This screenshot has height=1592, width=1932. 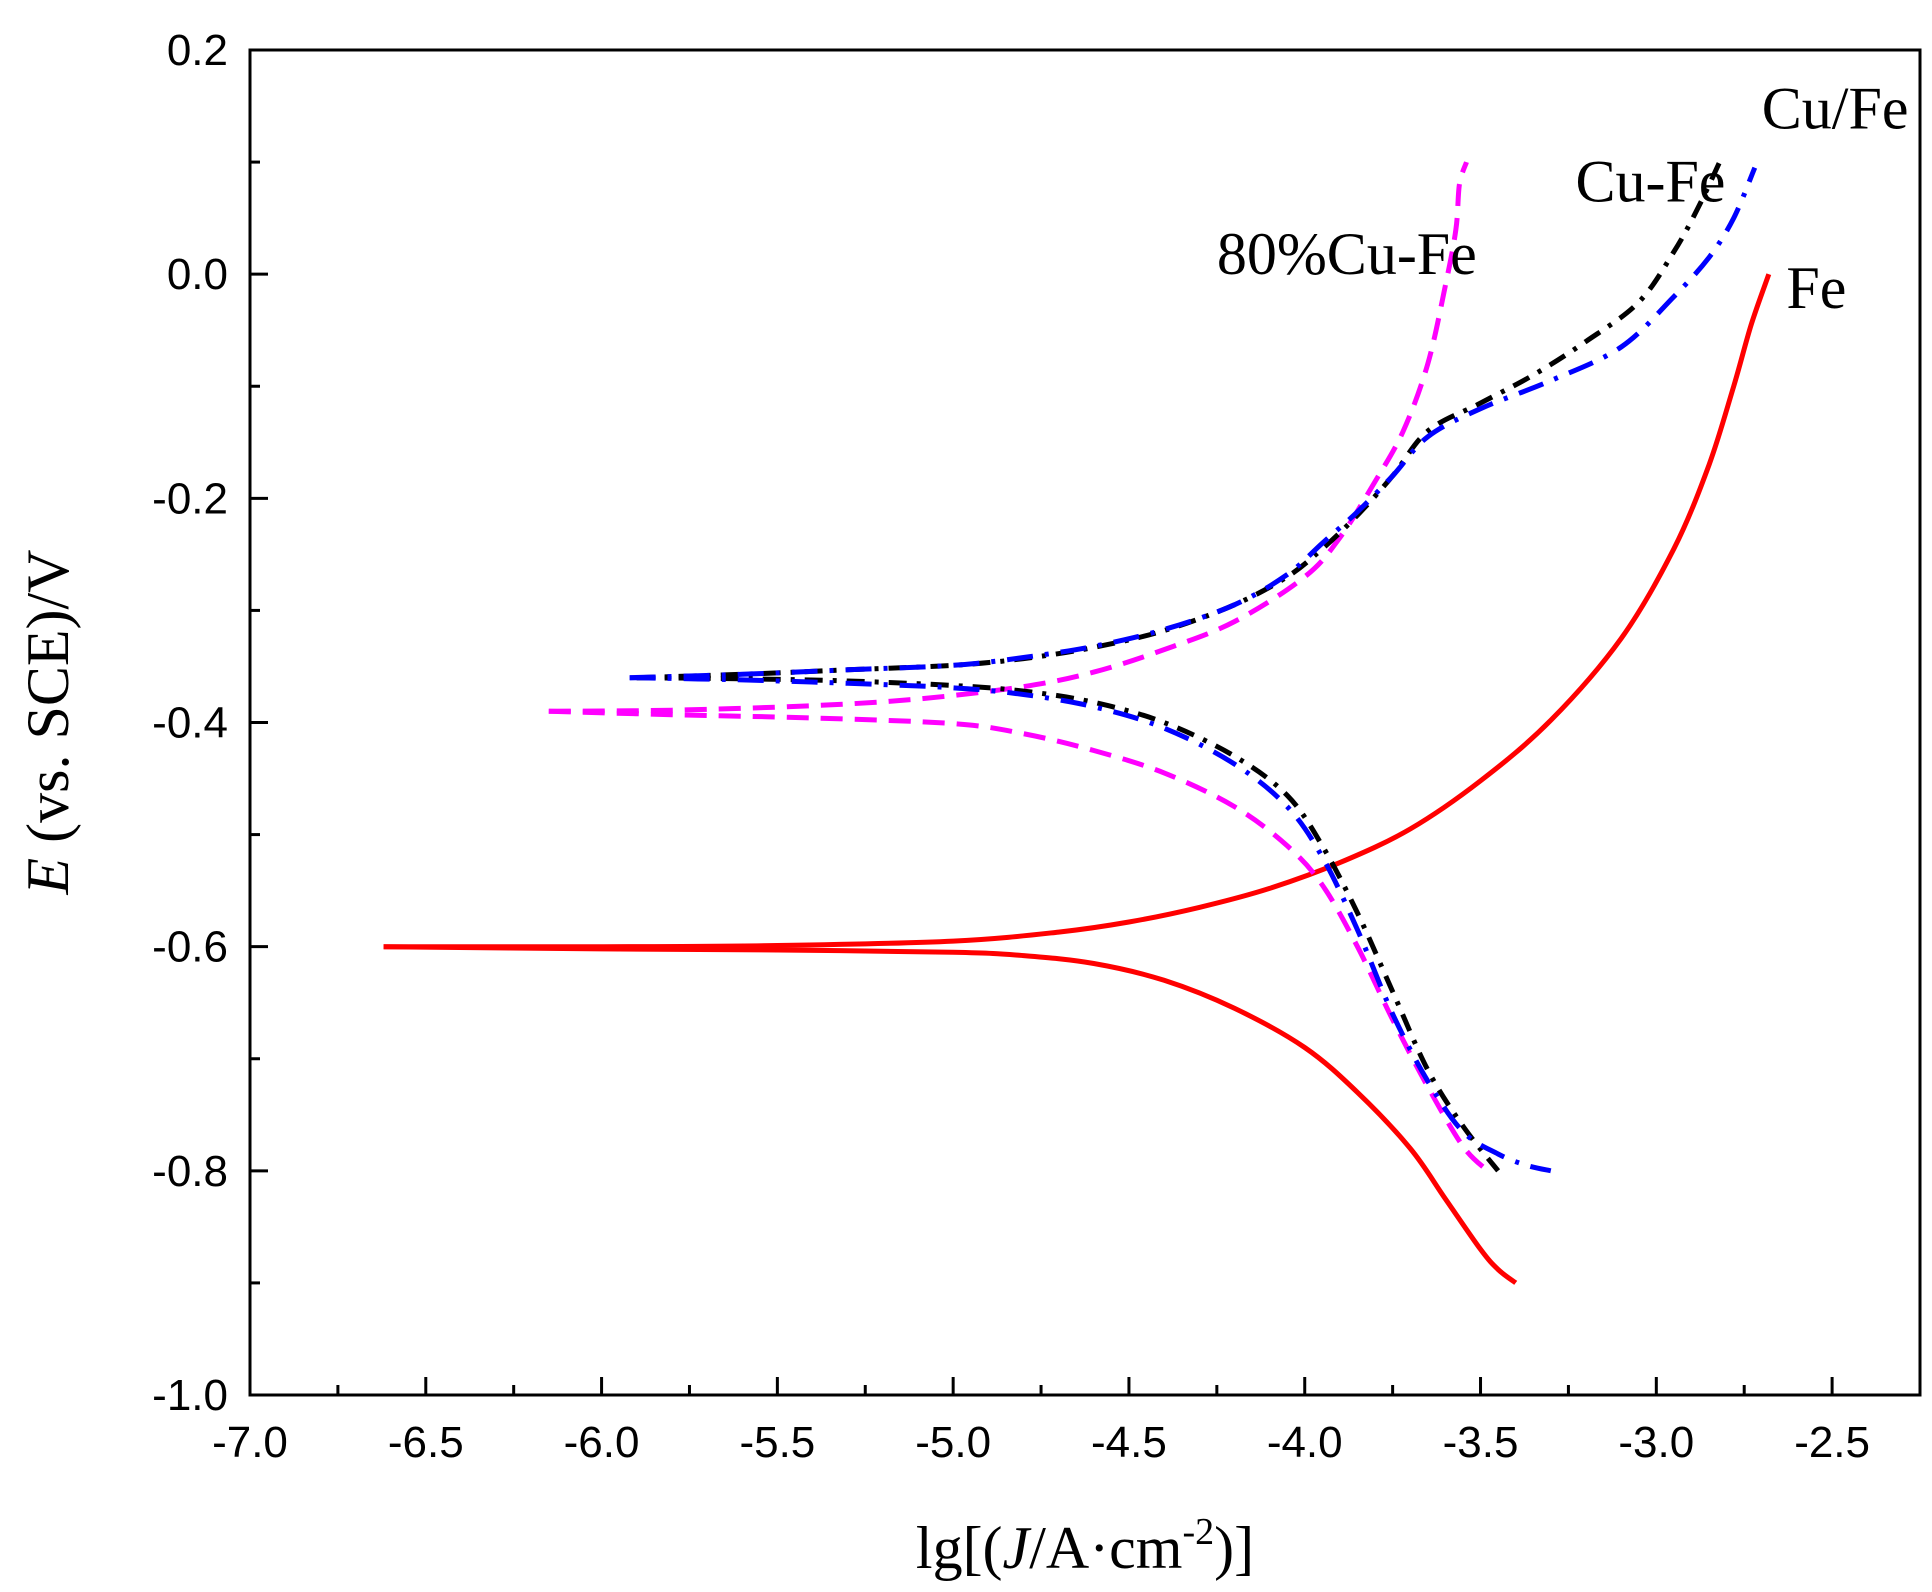 What do you see at coordinates (190, 498) in the screenshot?
I see `y-tick-label: -0.2` at bounding box center [190, 498].